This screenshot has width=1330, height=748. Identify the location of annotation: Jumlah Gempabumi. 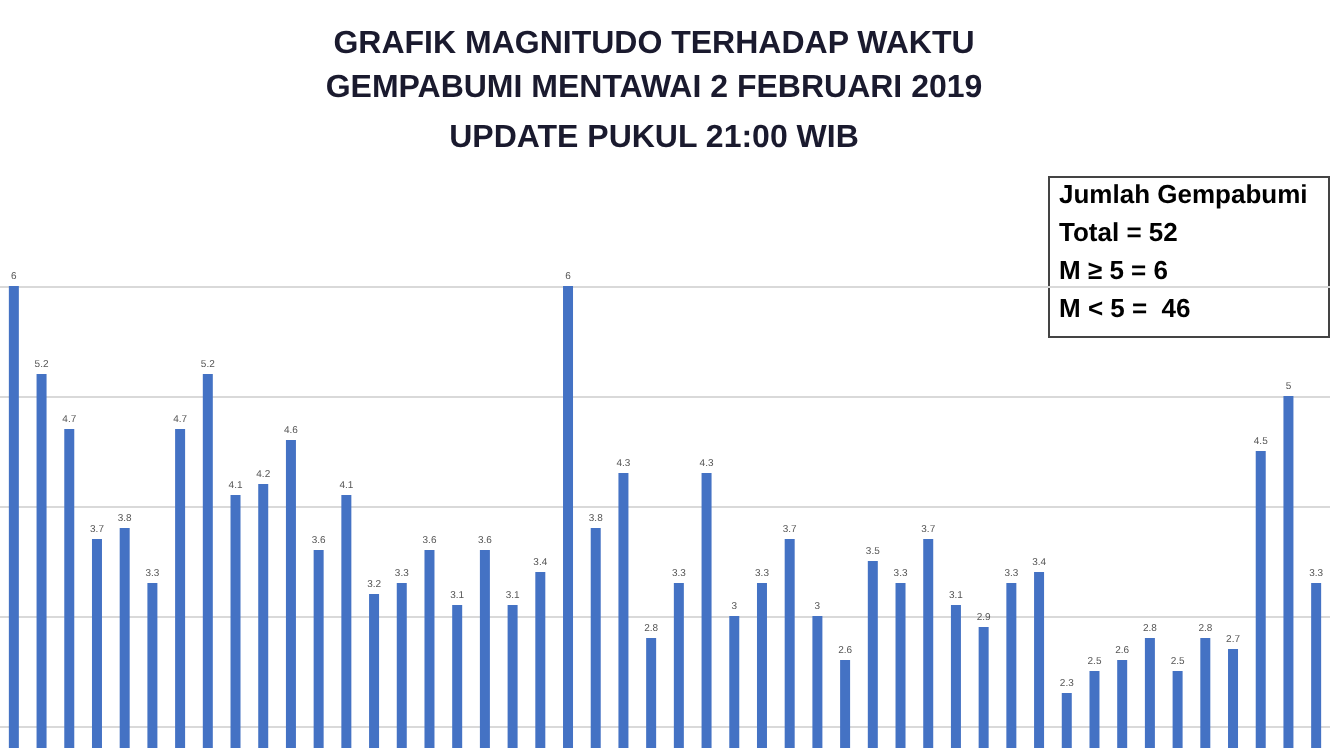
(1183, 194).